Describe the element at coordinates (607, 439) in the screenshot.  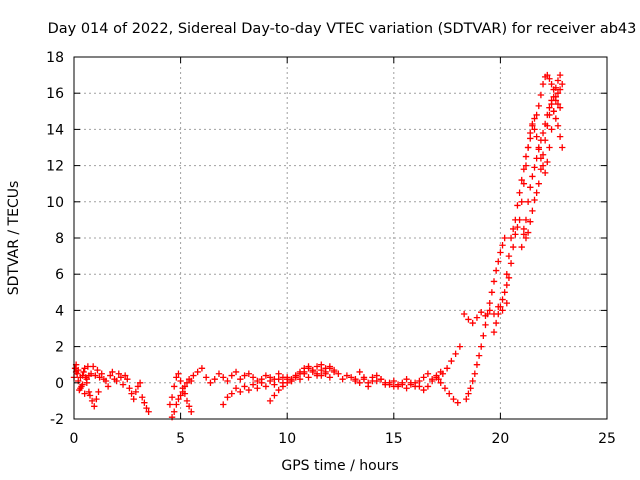
I see `x-tick-label: 25` at that location.